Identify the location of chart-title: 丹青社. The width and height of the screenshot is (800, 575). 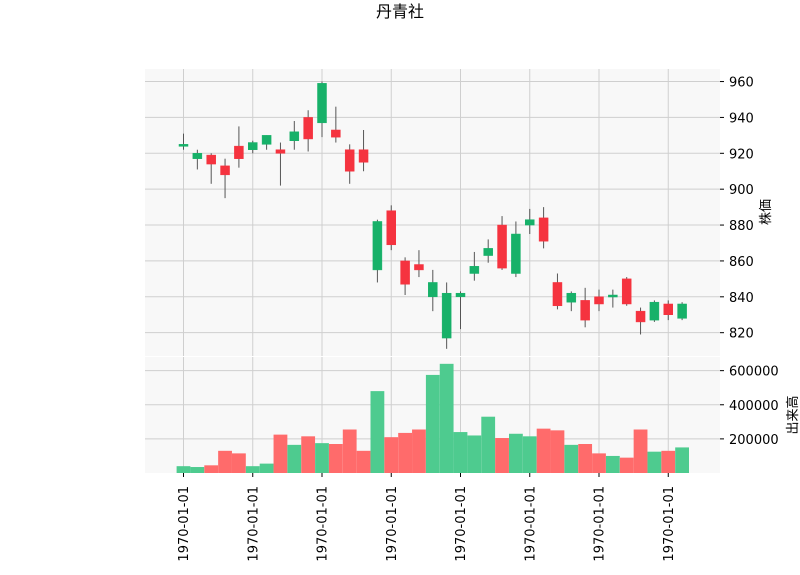
(400, 11).